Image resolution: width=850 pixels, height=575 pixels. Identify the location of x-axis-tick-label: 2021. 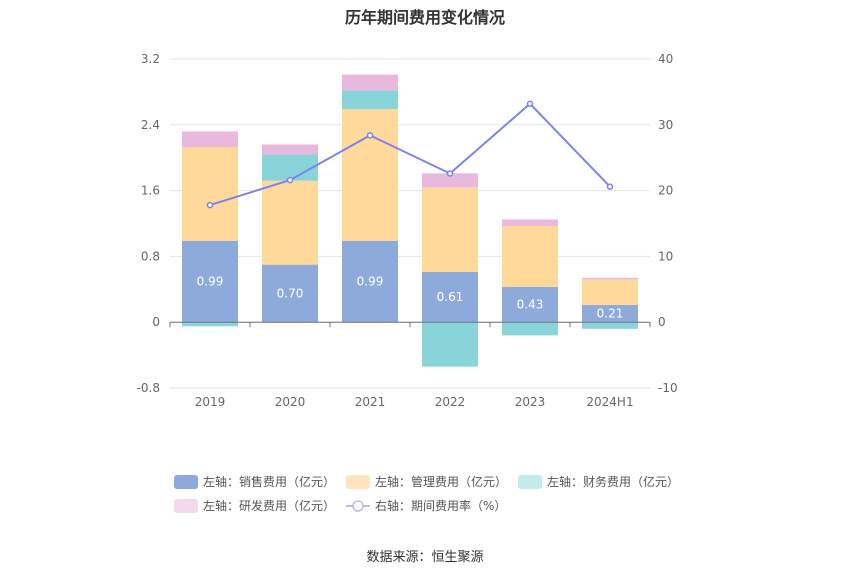
(370, 402).